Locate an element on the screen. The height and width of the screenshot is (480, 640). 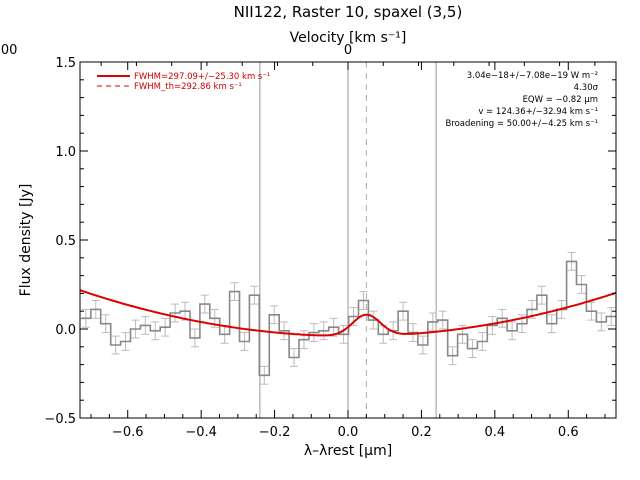
top-axis-label: Velocity [km s⁻¹] is located at coordinates (348, 38).